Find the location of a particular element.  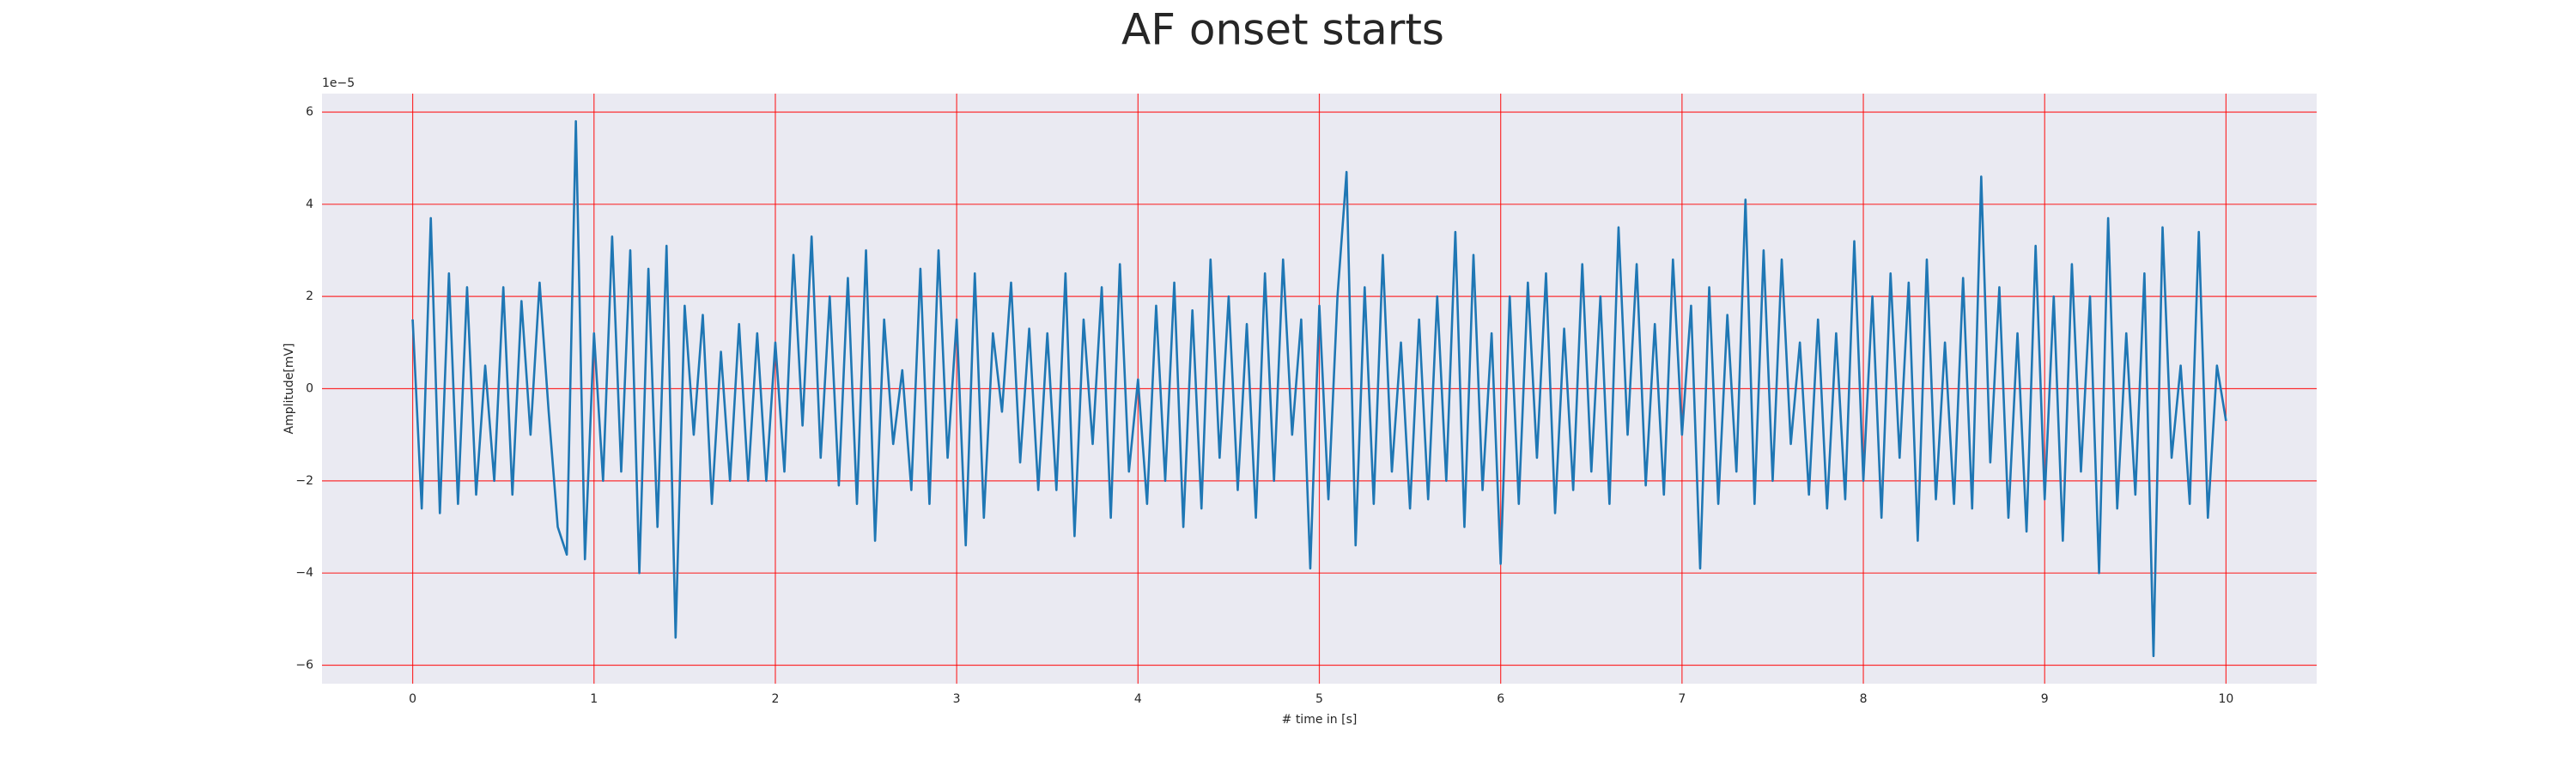

y-tick-label: −6 is located at coordinates (304, 666).